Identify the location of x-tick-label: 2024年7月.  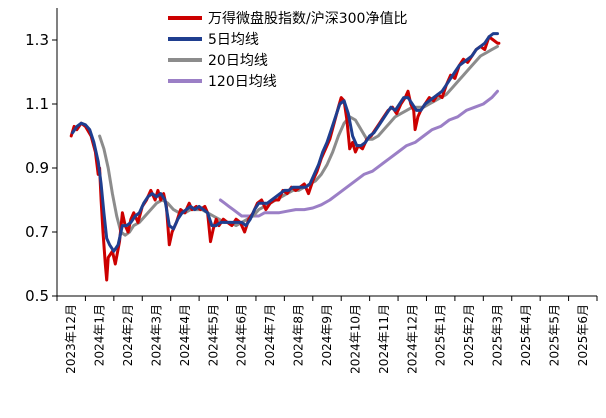
(270, 335).